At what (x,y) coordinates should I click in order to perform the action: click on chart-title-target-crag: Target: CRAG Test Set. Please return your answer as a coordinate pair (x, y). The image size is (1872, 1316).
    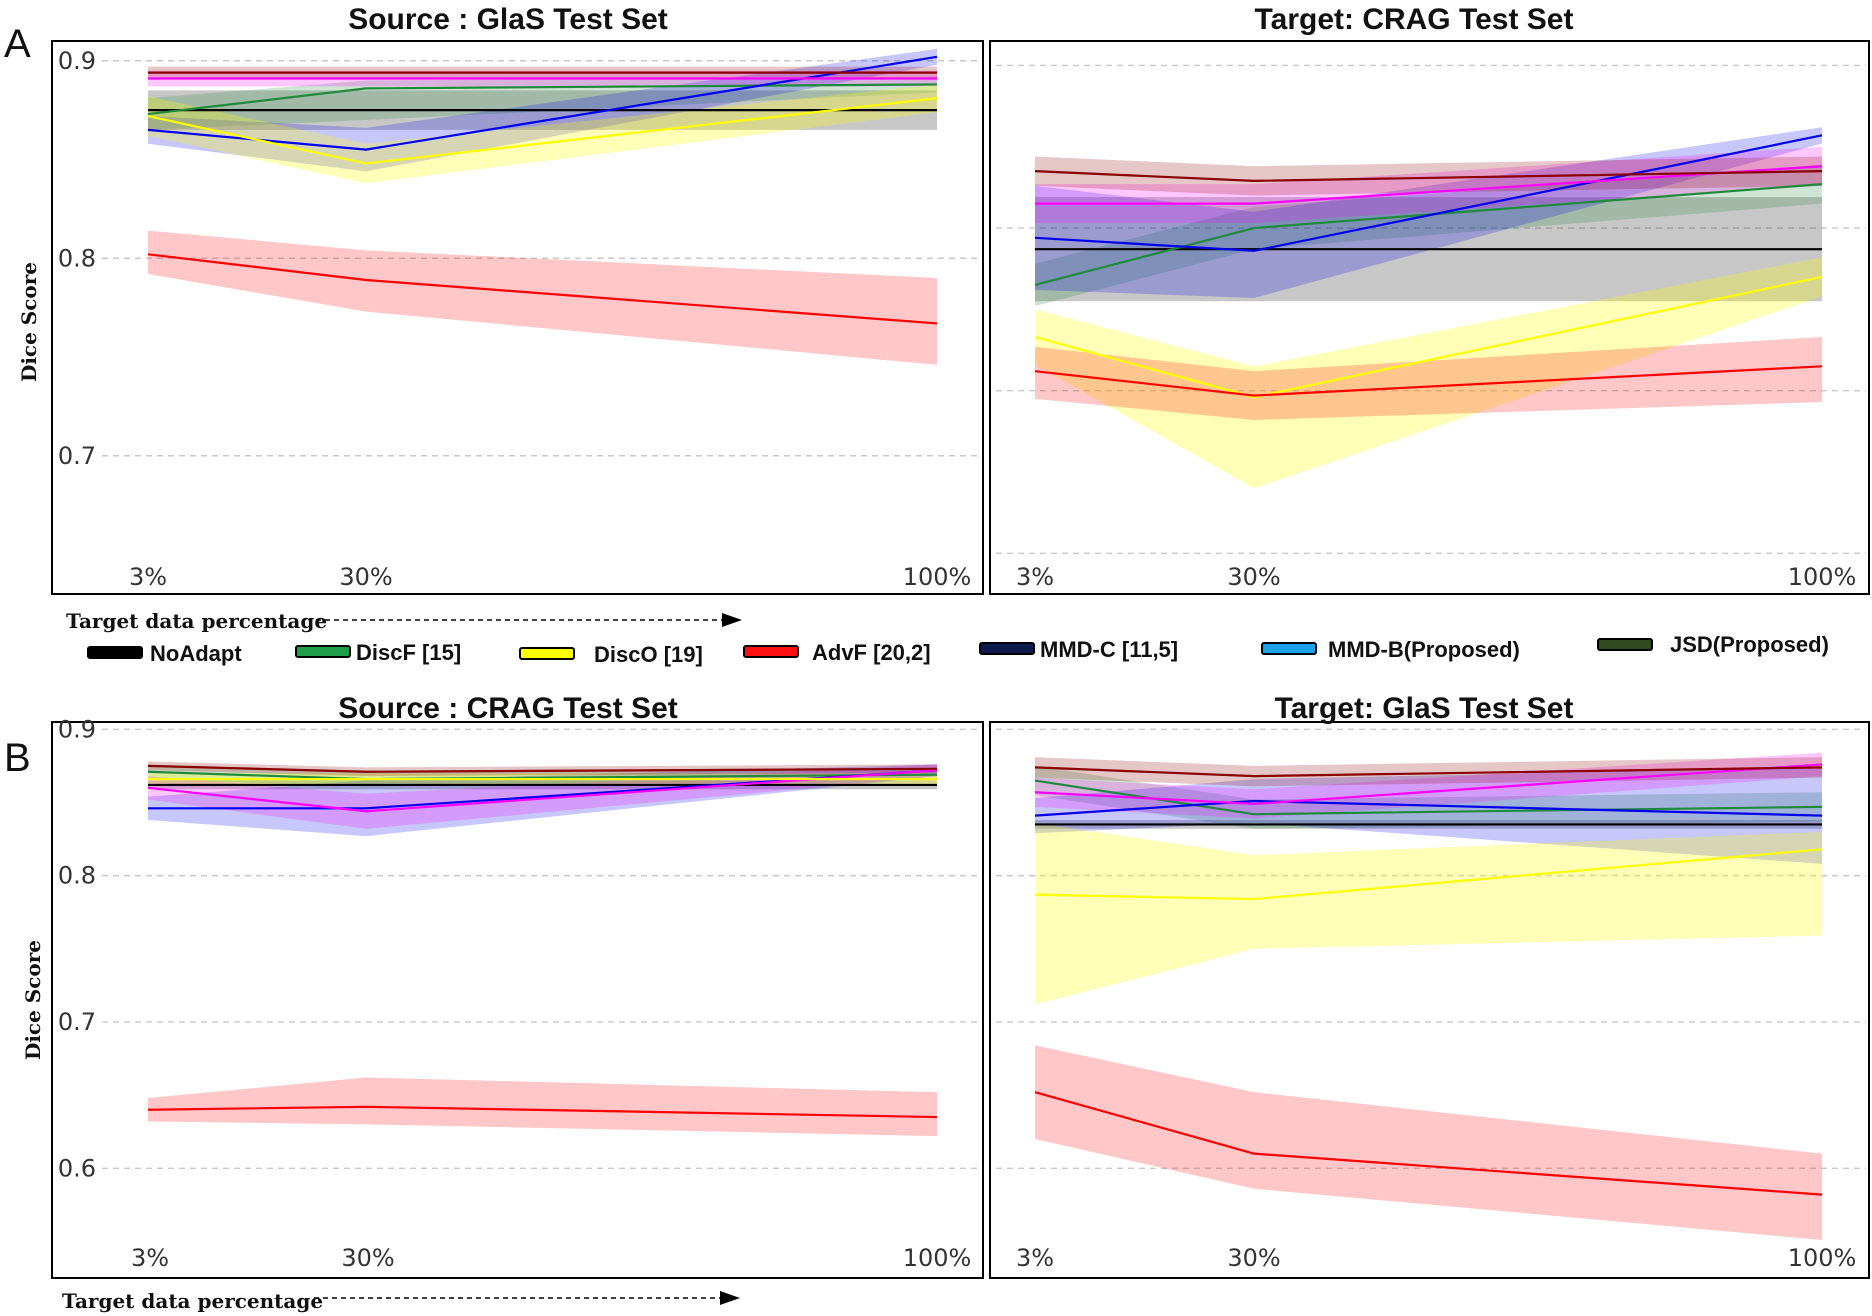
    Looking at the image, I should click on (1414, 19).